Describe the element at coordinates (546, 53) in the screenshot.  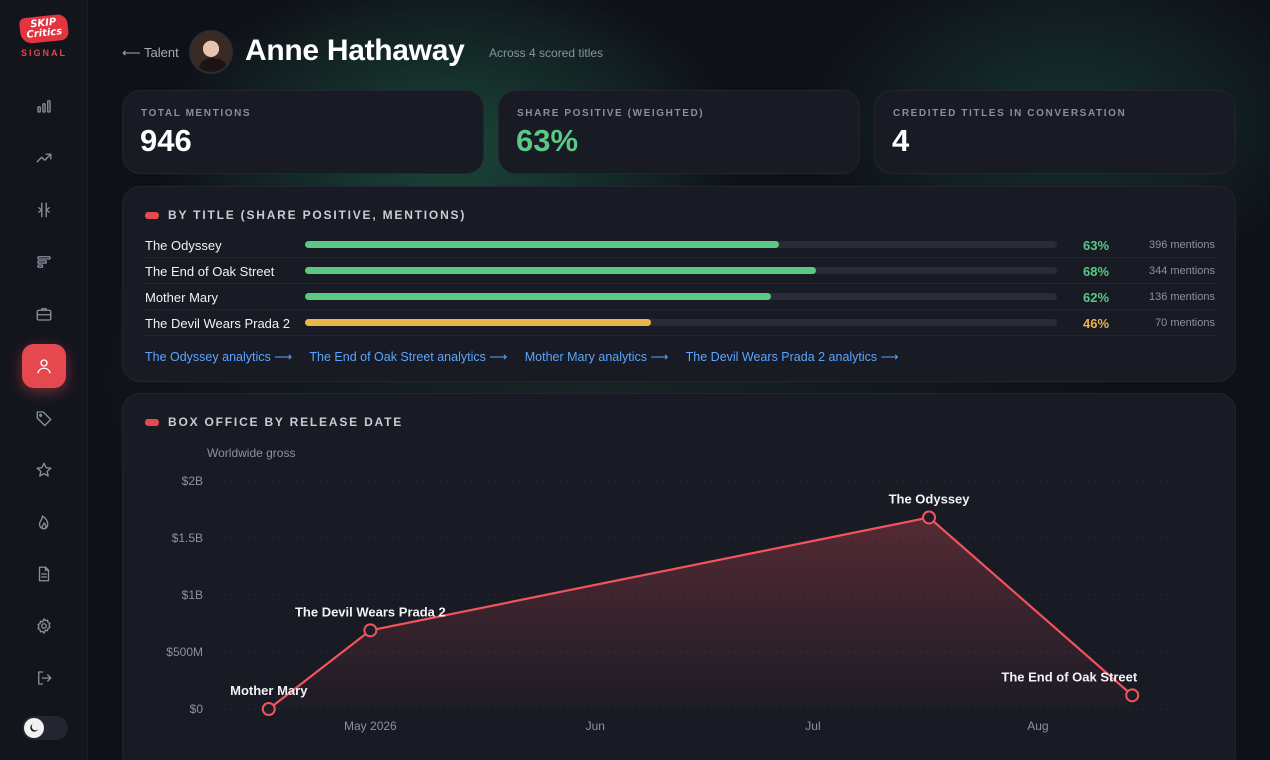
I see `page-subtitle: Across 4 scored titles` at that location.